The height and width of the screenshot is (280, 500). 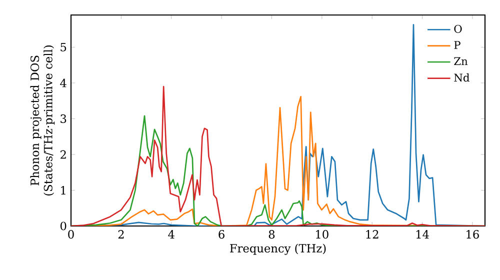 What do you see at coordinates (71, 234) in the screenshot?
I see `x-tick-label: 0` at bounding box center [71, 234].